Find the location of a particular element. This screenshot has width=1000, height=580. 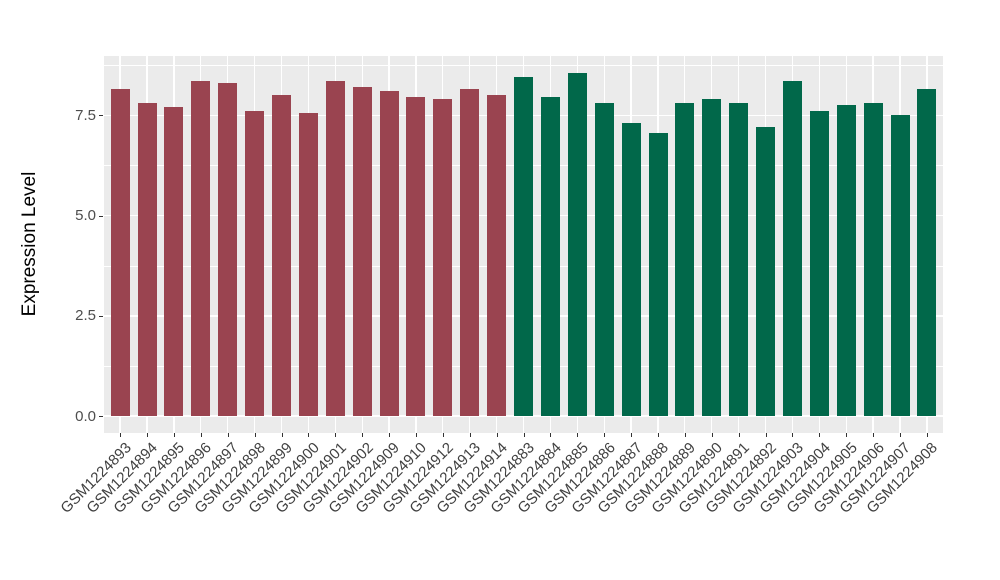

y-tick-label: 7.5 is located at coordinates (85, 115).